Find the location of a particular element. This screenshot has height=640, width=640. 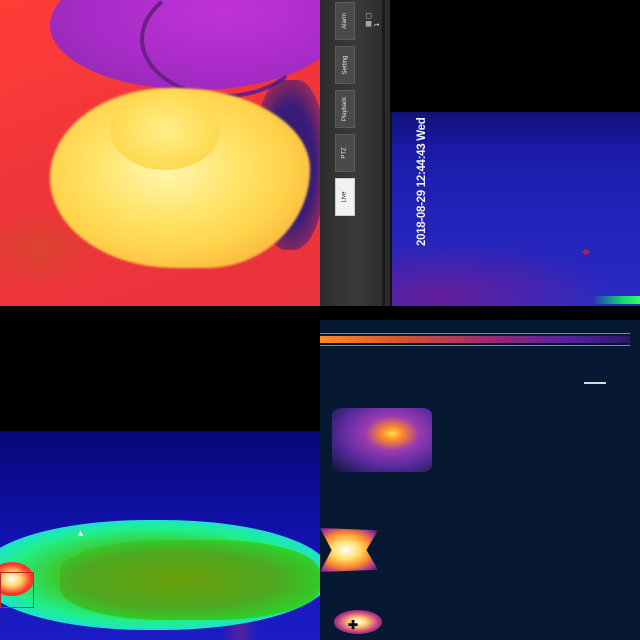

target-marker-icon is located at coordinates (586, 252).